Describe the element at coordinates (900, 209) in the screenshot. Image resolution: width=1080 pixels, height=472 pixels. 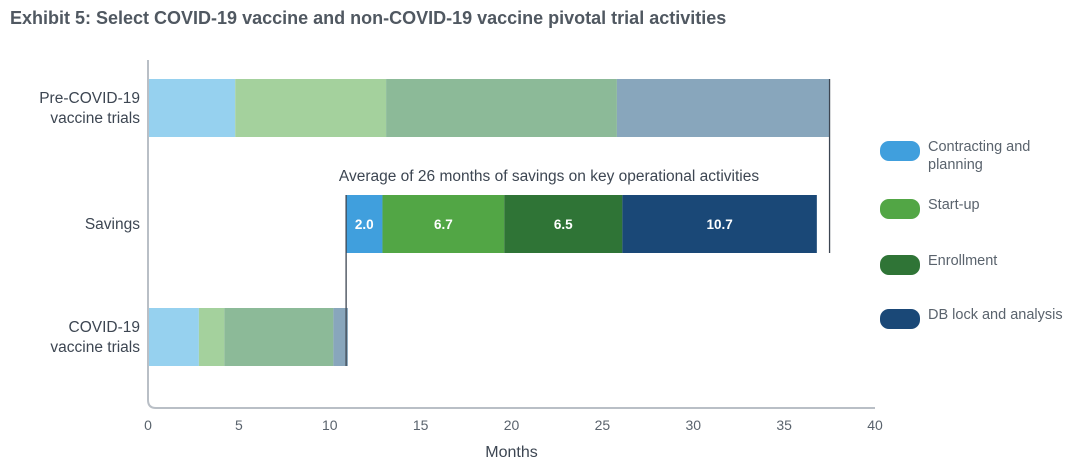
I see `legend-swatch-startup` at that location.